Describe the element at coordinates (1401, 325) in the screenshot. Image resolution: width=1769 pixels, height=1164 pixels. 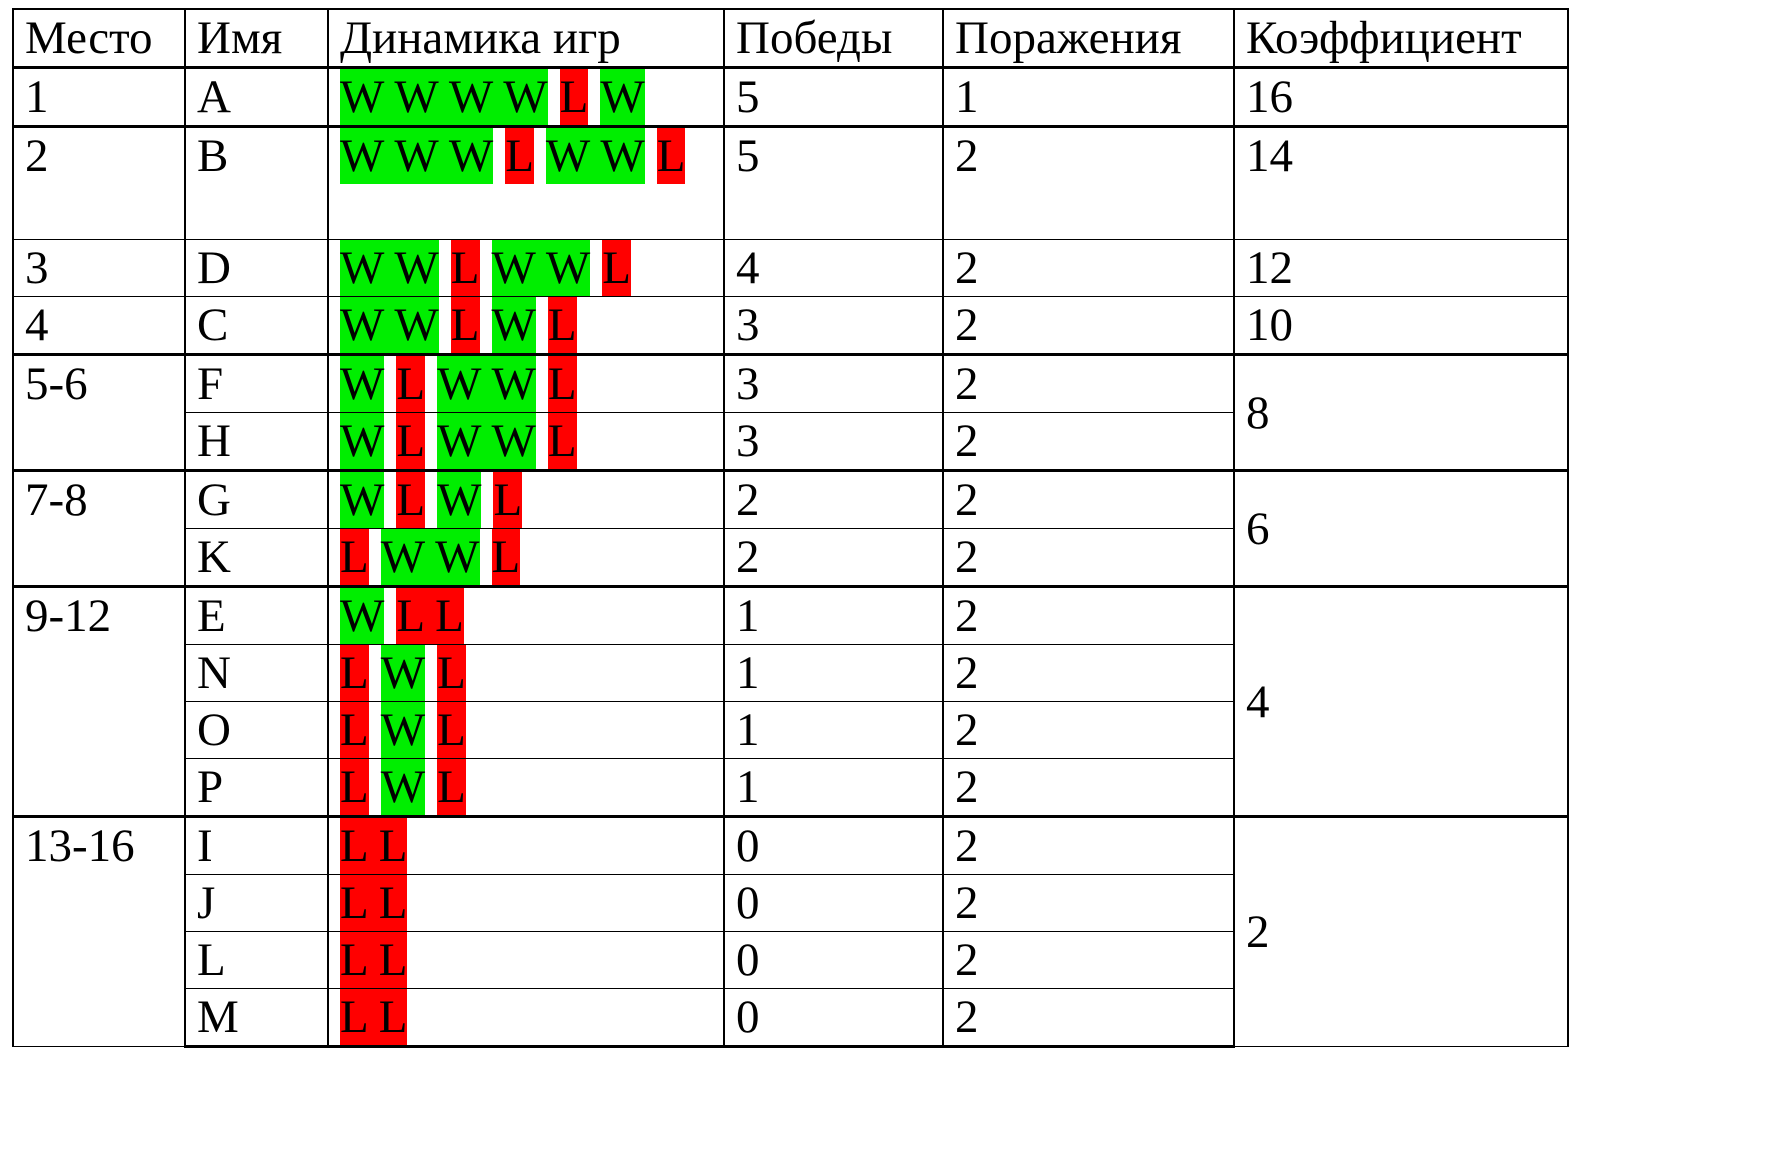
I see `coefficient-cell: 10` at that location.